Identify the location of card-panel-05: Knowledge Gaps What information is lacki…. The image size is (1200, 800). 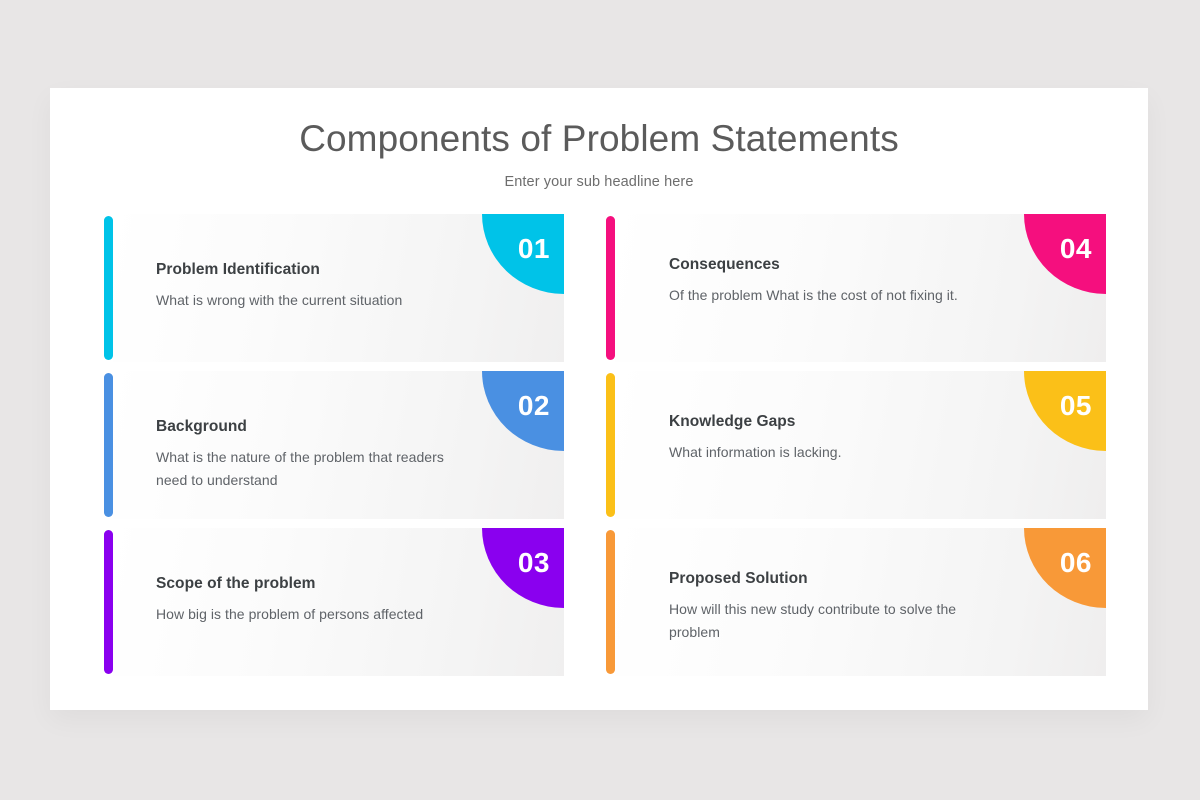
(860, 445).